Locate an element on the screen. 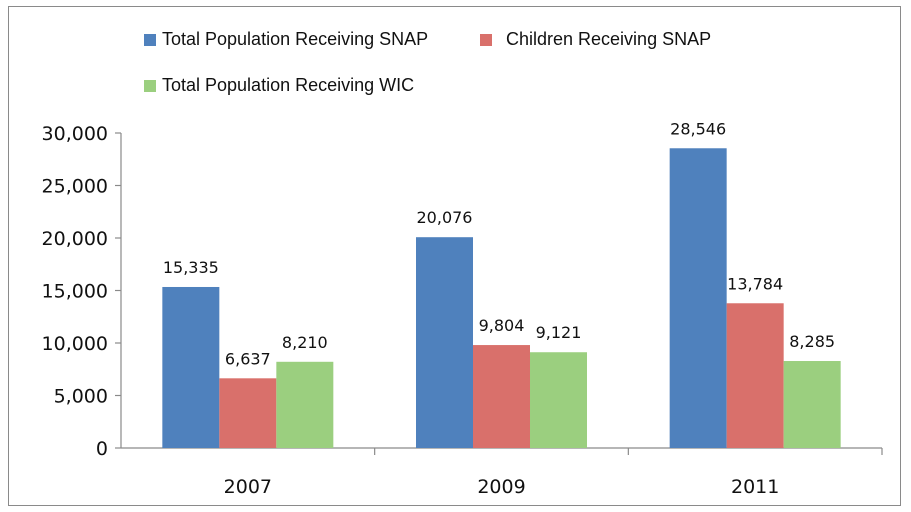  data-label: 13,784 is located at coordinates (755, 283).